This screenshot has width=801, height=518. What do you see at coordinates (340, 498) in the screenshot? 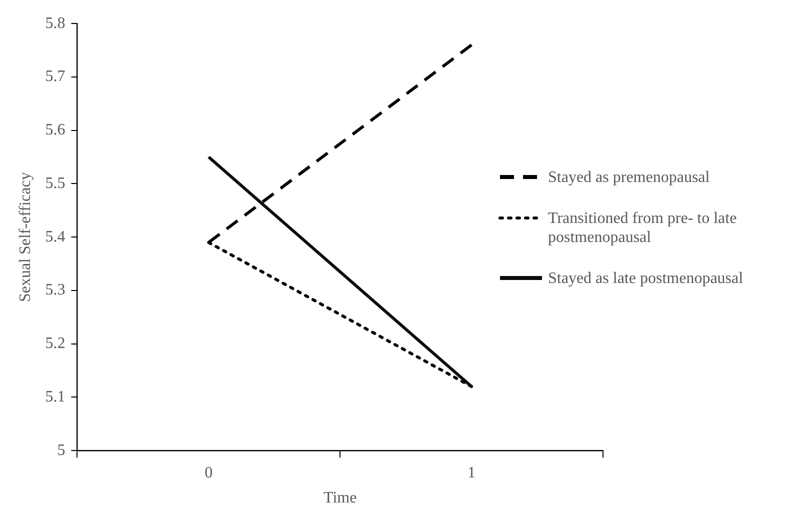
I see `x-axis-title: Time` at bounding box center [340, 498].